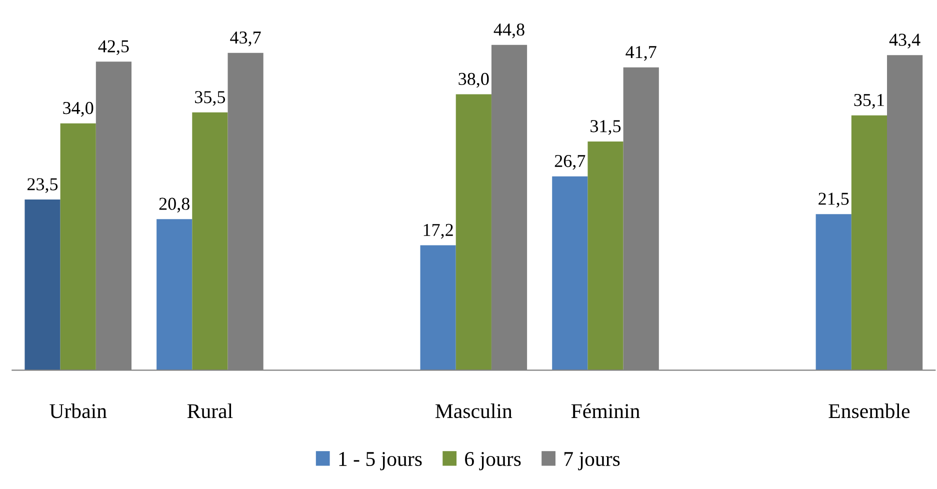  I want to click on data-label: 17,2, so click(438, 231).